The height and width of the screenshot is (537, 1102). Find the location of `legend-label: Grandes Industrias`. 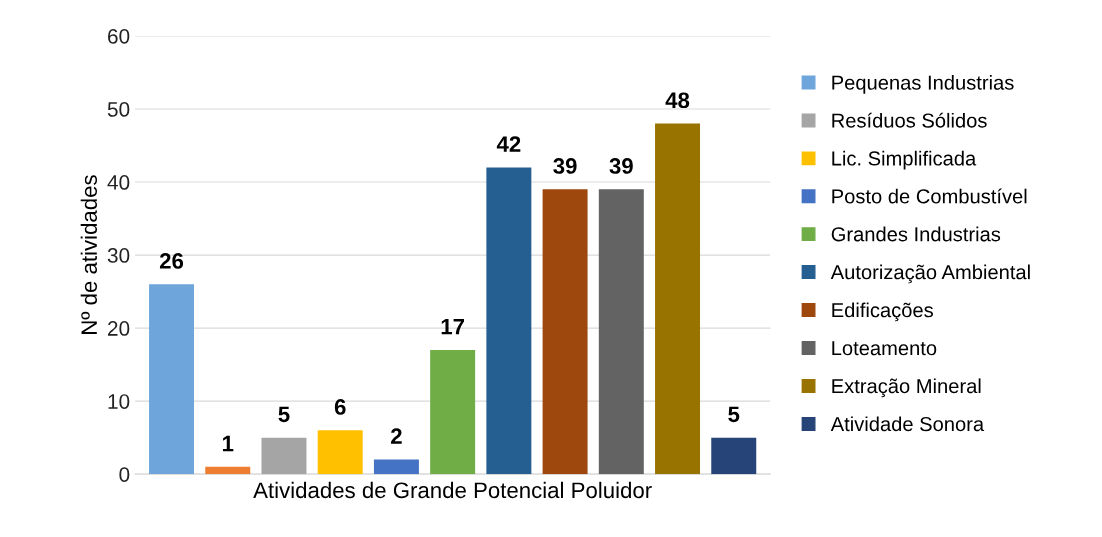

legend-label: Grandes Industrias is located at coordinates (916, 234).